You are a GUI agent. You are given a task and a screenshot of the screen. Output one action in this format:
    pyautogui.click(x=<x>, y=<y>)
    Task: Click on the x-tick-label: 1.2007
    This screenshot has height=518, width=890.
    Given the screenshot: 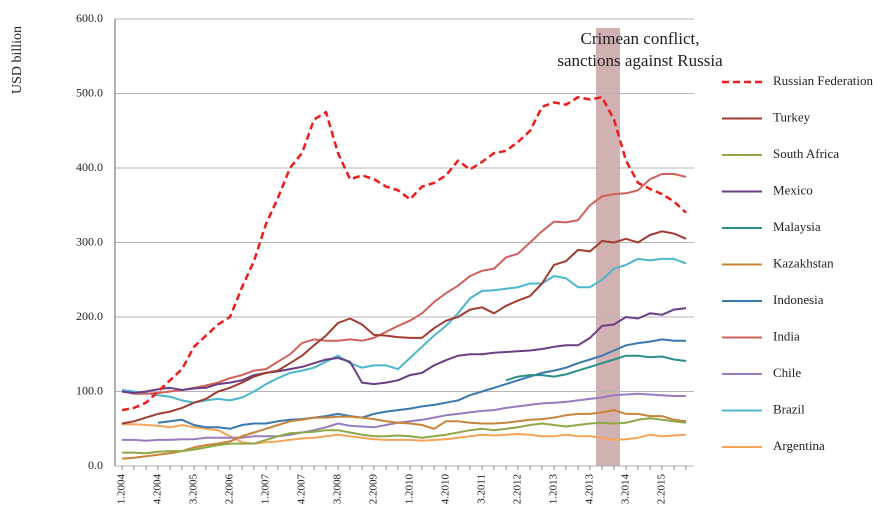 What is the action you would take?
    pyautogui.click(x=266, y=489)
    